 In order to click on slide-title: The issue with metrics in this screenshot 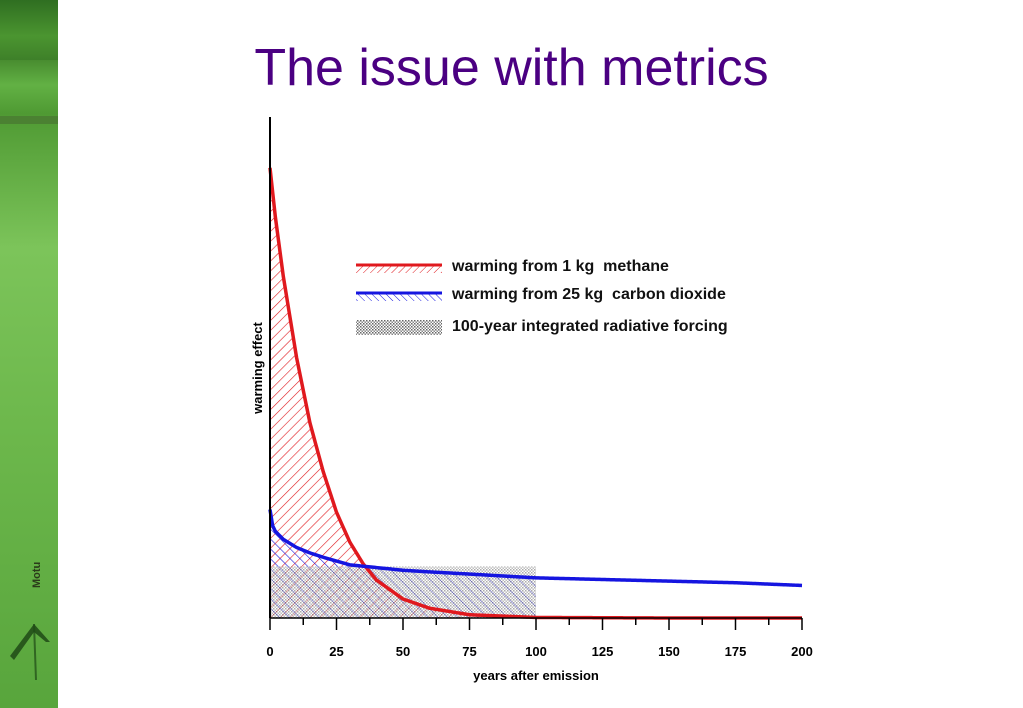, I will do `click(511, 68)`.